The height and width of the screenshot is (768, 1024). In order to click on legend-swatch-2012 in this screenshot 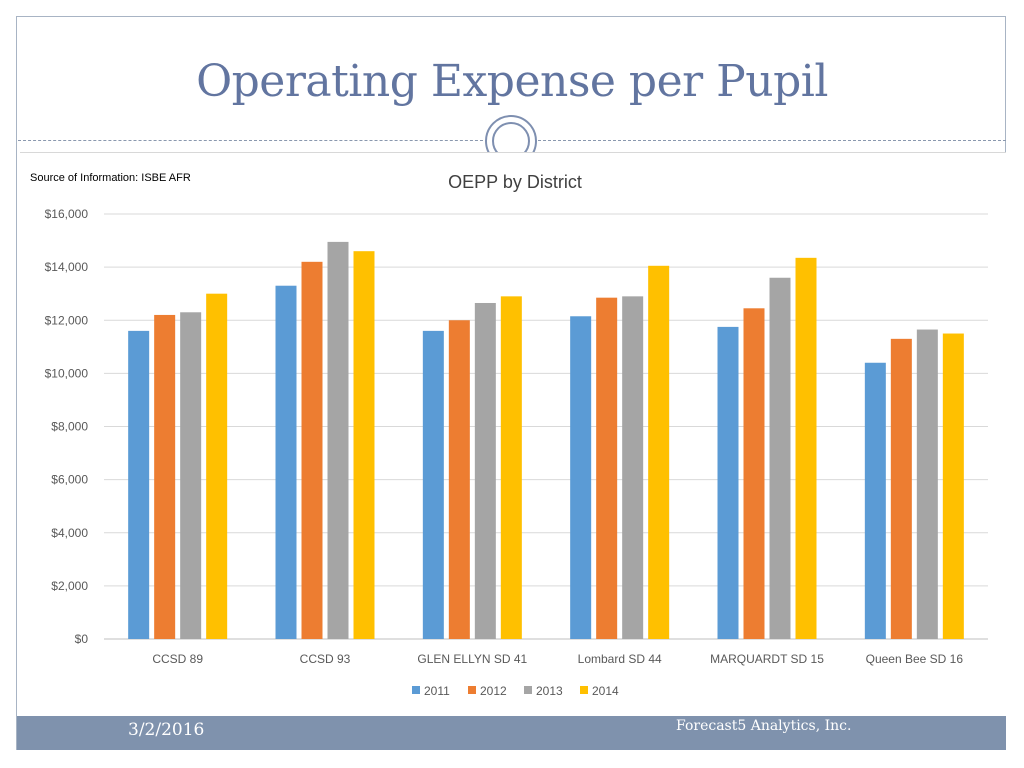, I will do `click(472, 690)`.